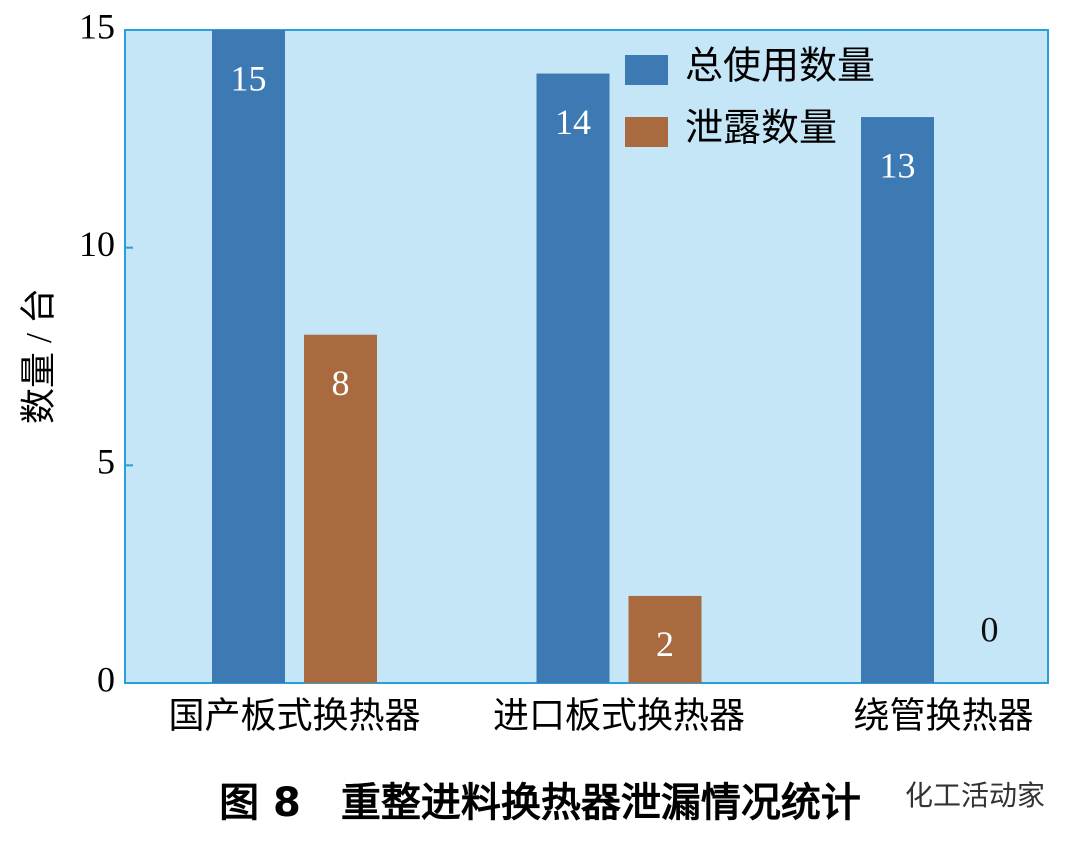  I want to click on y-axis-label: 数量 / 台, so click(38, 356).